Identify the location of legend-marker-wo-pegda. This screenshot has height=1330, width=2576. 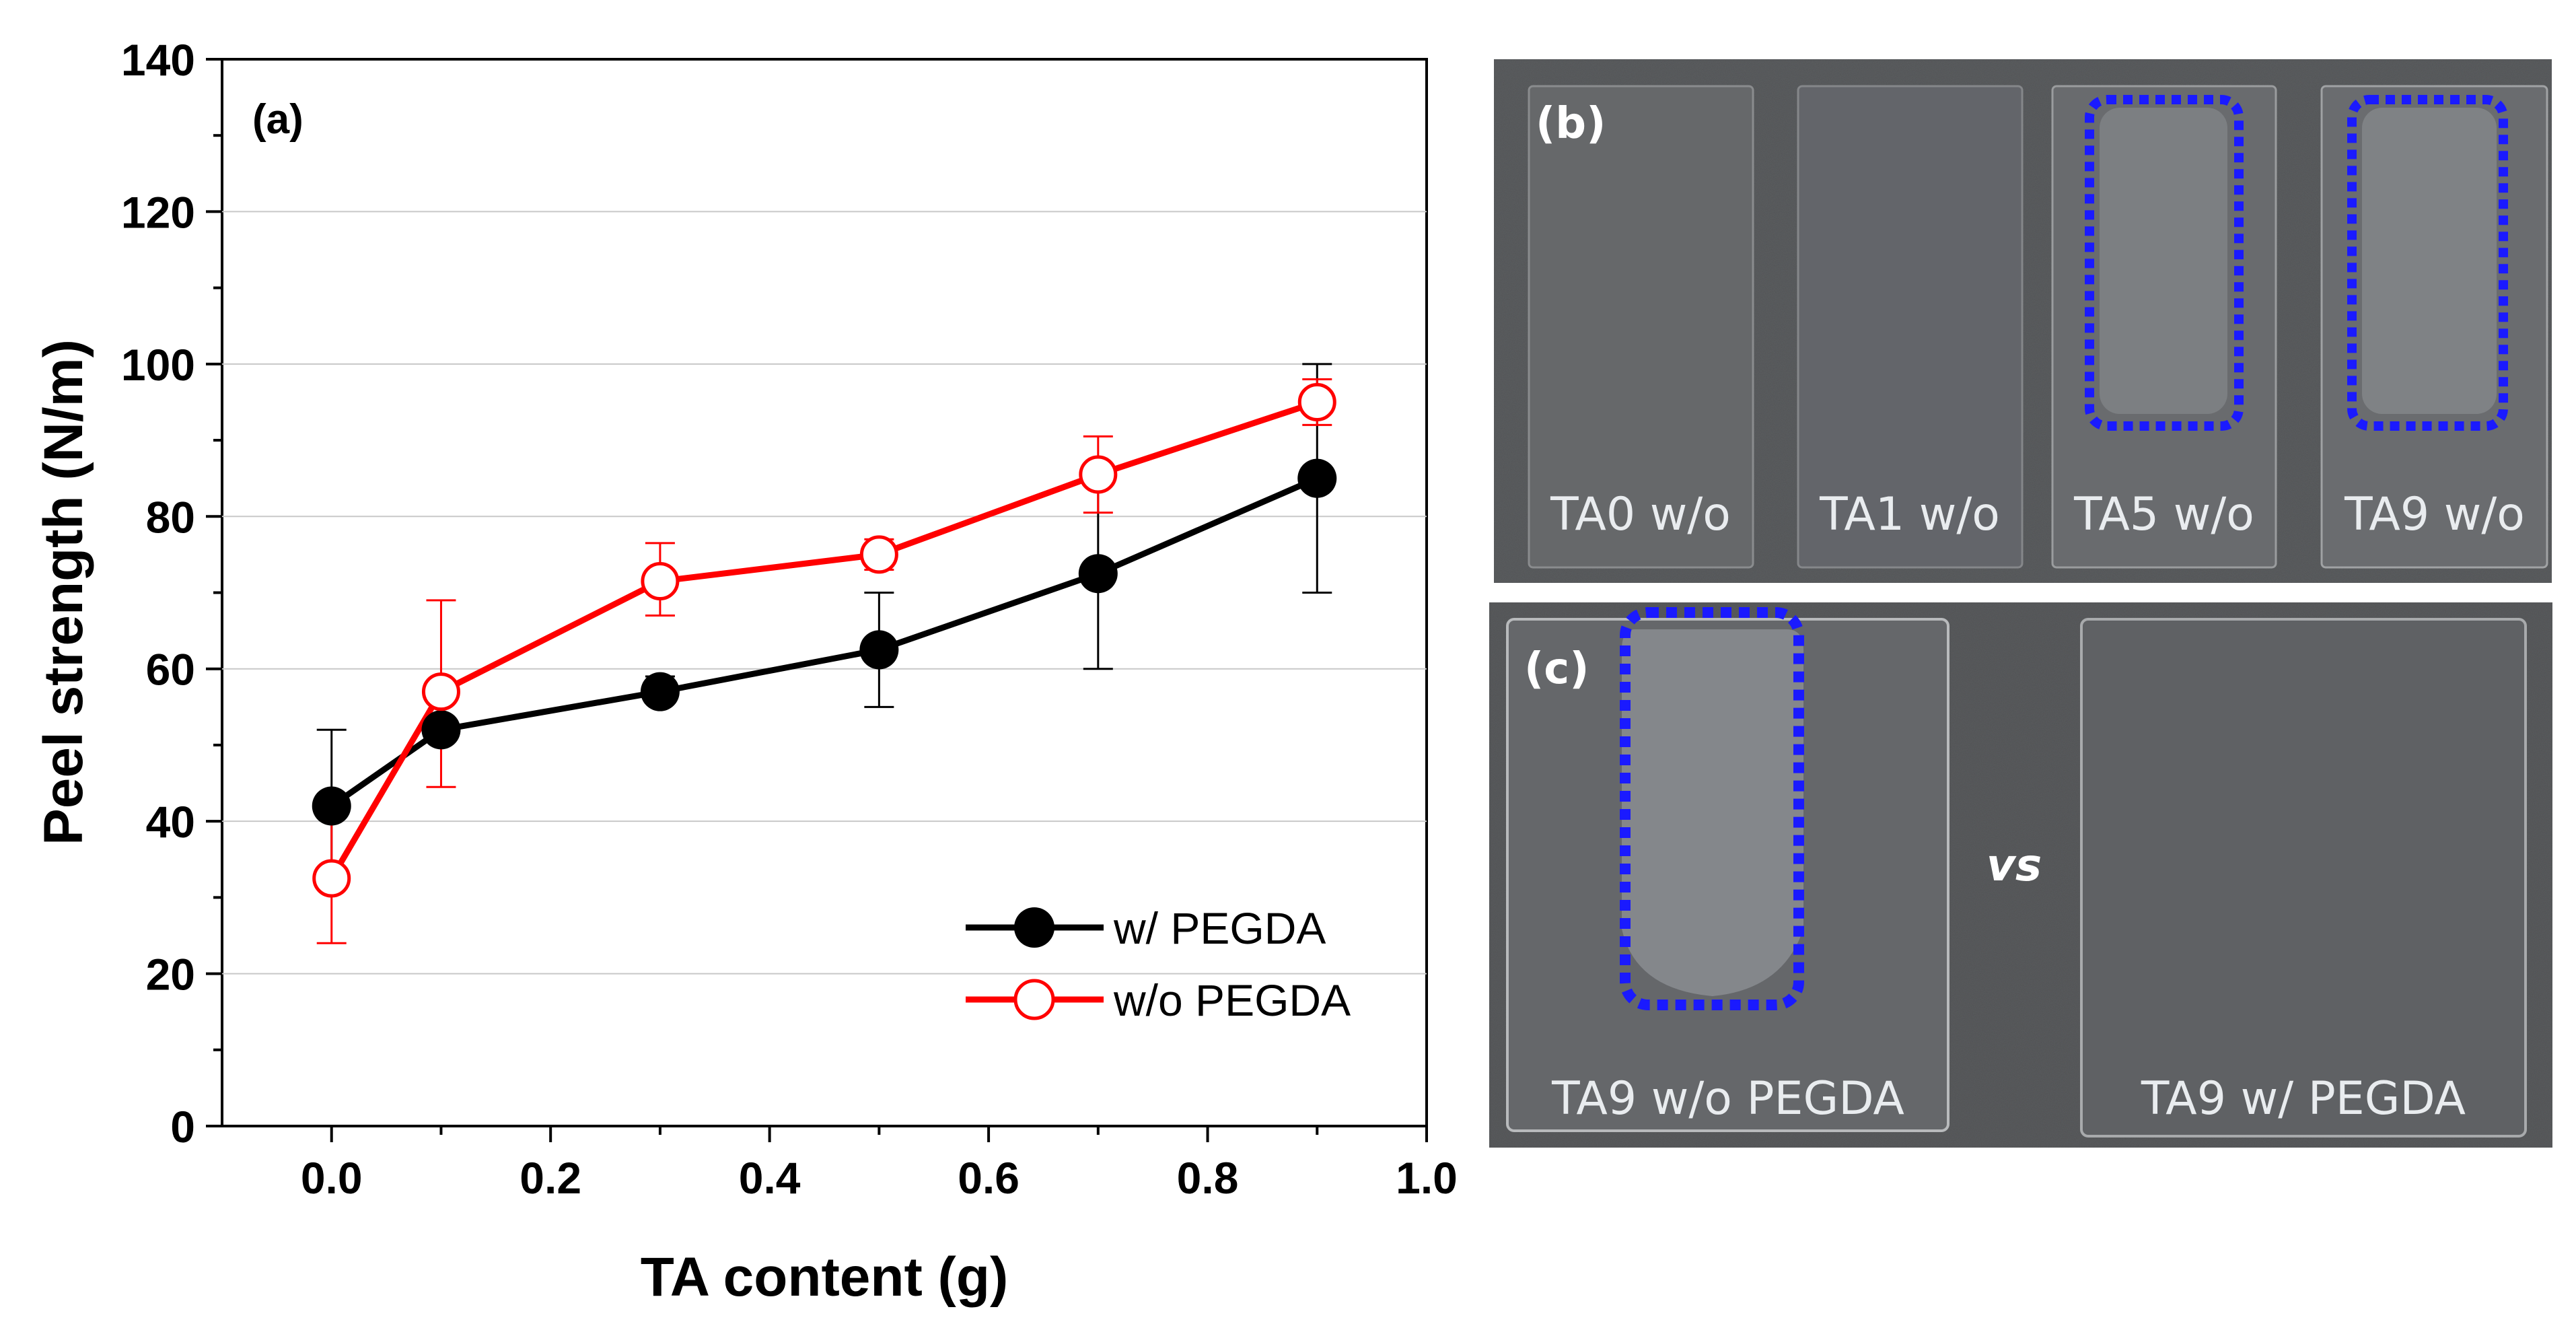
(1034, 999).